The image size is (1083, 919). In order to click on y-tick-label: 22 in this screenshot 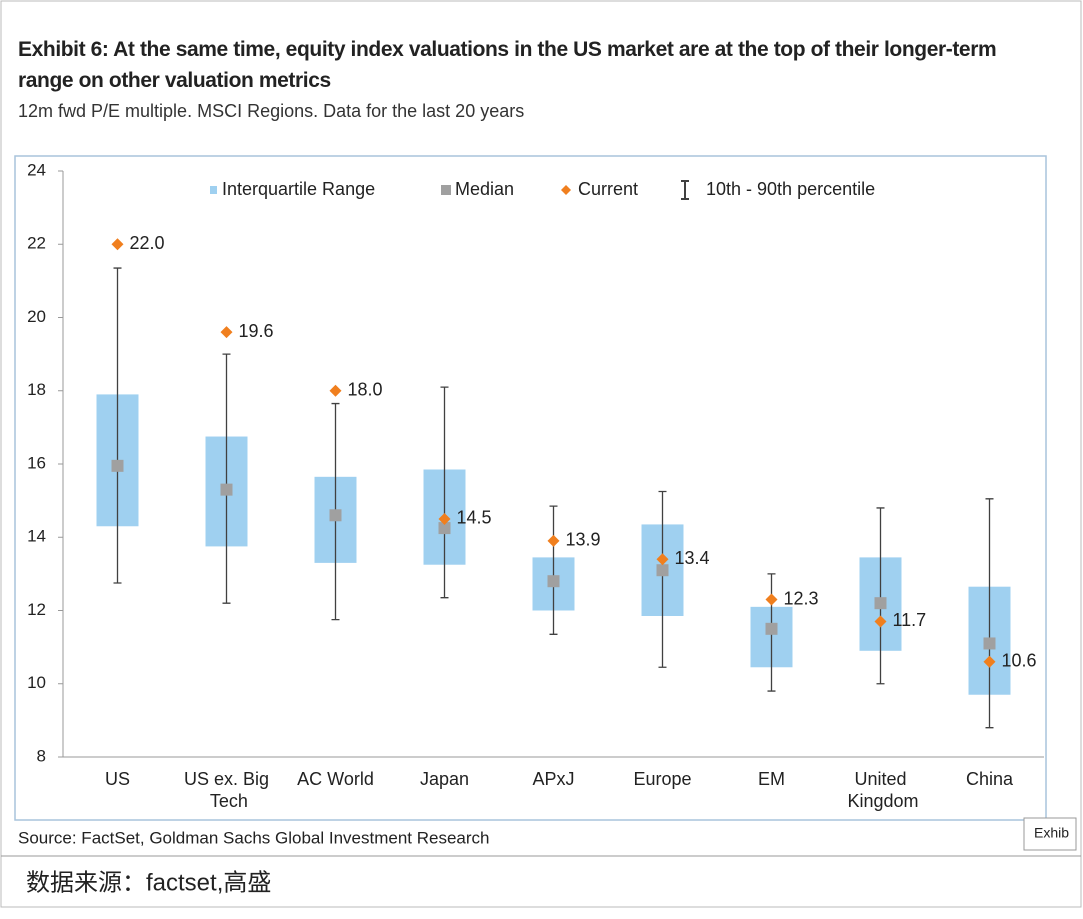, I will do `click(36, 243)`.